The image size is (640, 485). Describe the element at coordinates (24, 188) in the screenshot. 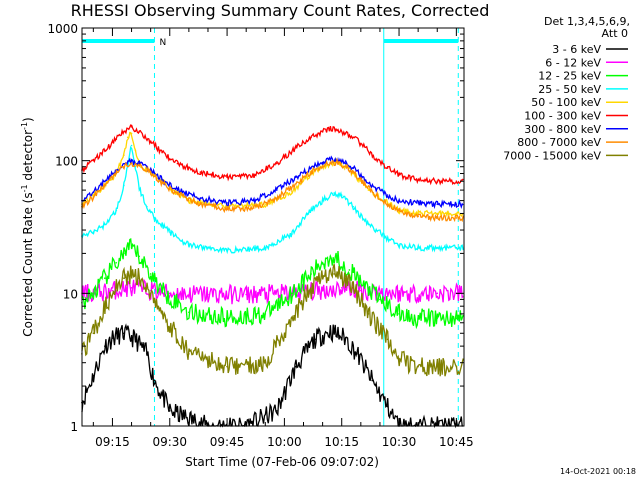

I see `y-axis-label-superscript-1: -1` at that location.